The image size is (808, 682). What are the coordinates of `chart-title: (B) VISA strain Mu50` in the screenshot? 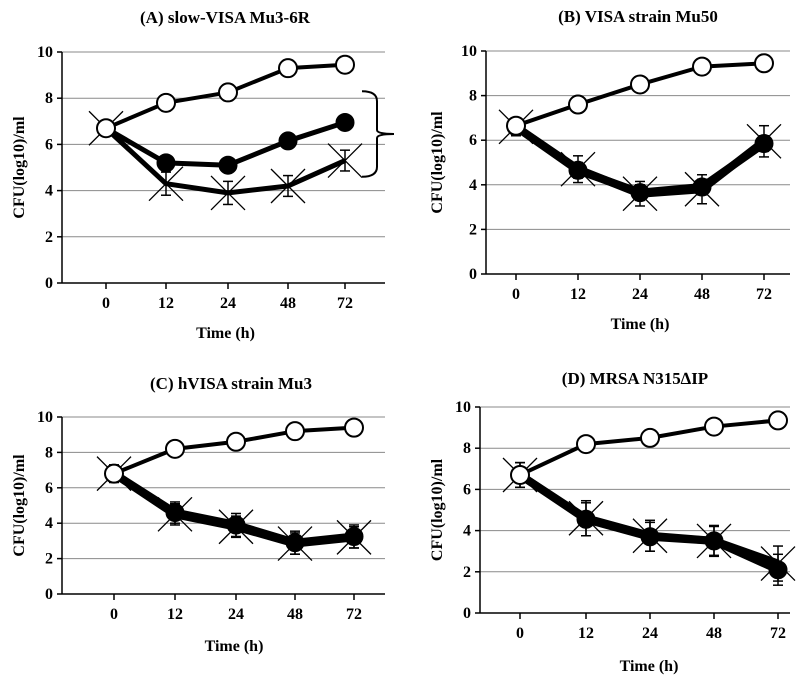 It's located at (638, 16).